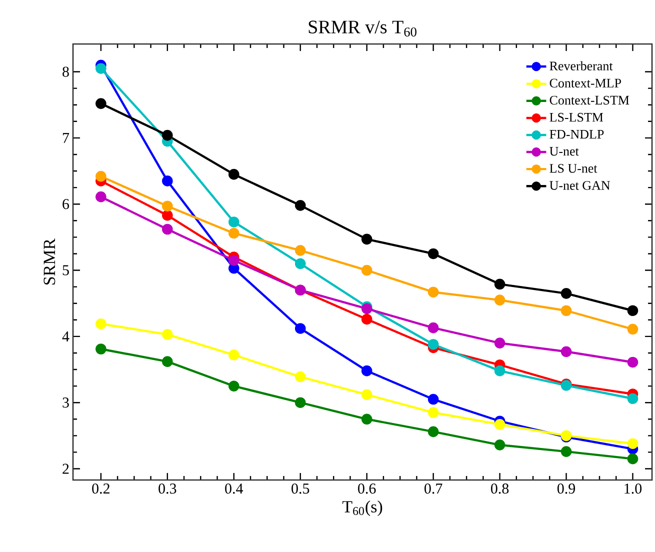 This screenshot has height=552, width=655. What do you see at coordinates (65, 71) in the screenshot?
I see `y-tick-label: 8` at bounding box center [65, 71].